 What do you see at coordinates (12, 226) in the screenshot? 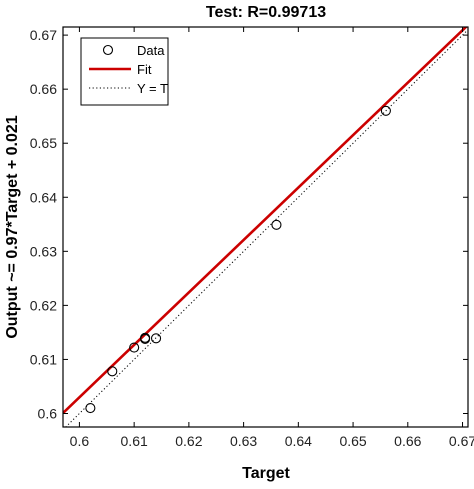
I see `y-axis-label: Output ~= 0.97*Target + 0.021` at bounding box center [12, 226].